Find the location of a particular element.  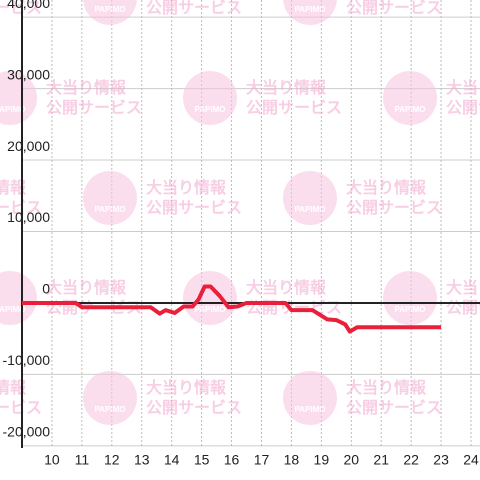

y-tick-label: 30,000 is located at coordinates (28, 74).